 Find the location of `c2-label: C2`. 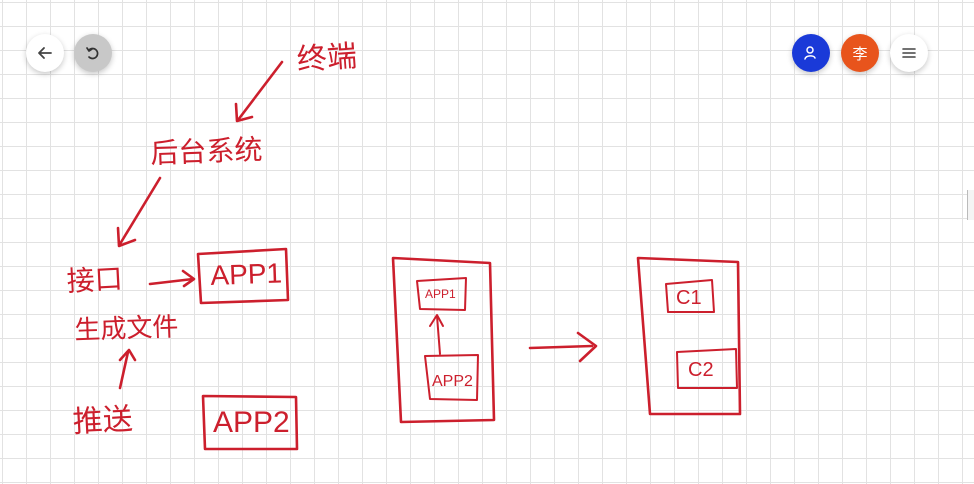

c2-label: C2 is located at coordinates (701, 370).